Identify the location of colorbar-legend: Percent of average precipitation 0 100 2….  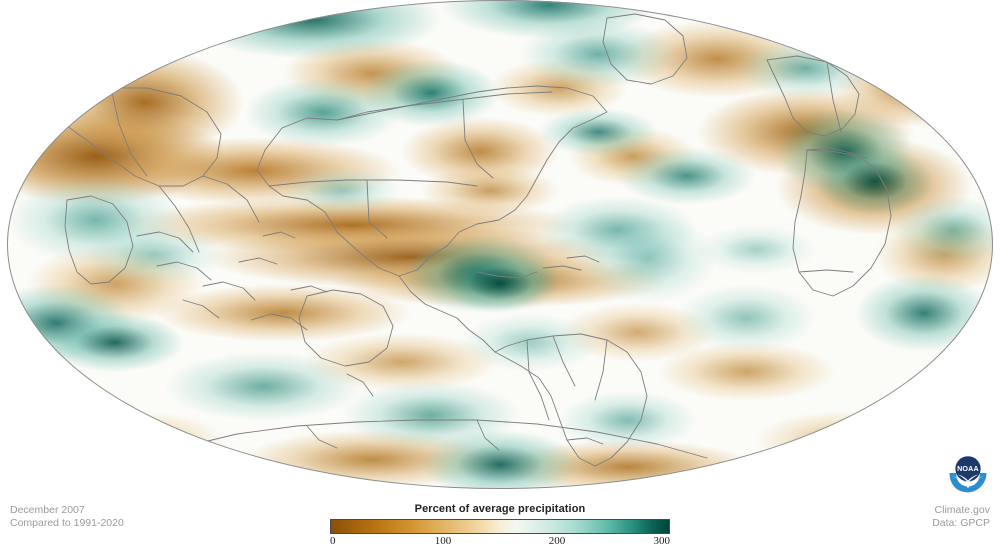
(500, 526).